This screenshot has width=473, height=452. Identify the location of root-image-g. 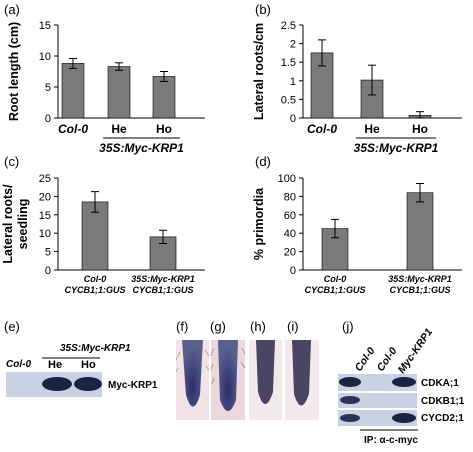
(228, 380).